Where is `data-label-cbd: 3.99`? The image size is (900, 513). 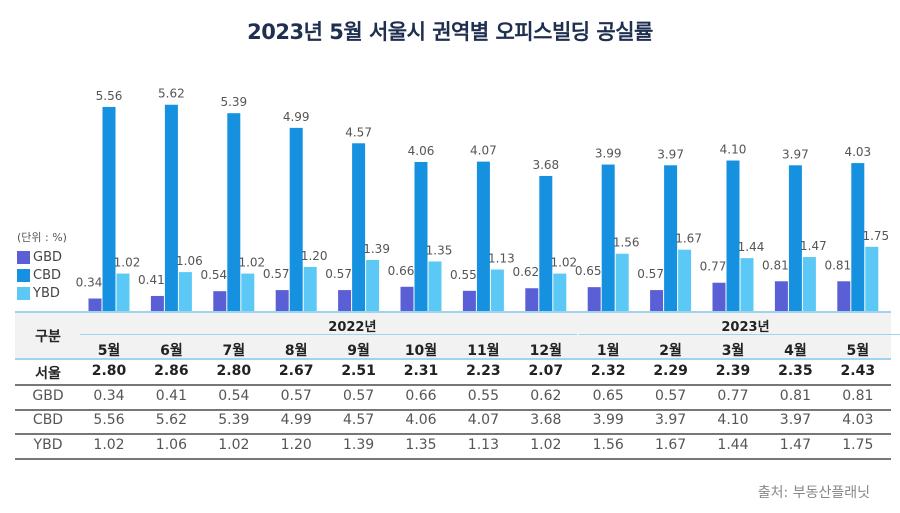
data-label-cbd: 3.99 is located at coordinates (608, 154).